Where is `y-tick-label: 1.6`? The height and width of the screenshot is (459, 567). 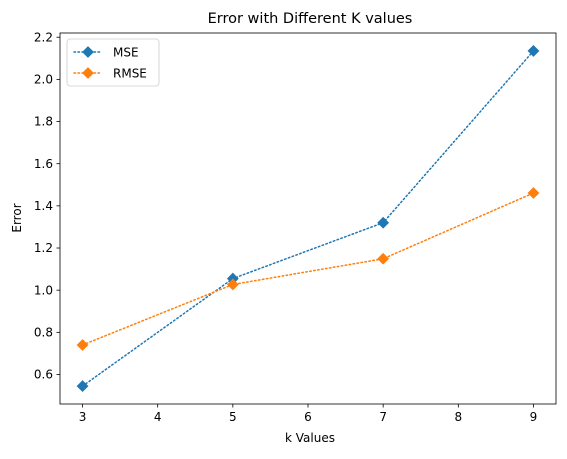
y-tick-label: 1.6 is located at coordinates (43, 164).